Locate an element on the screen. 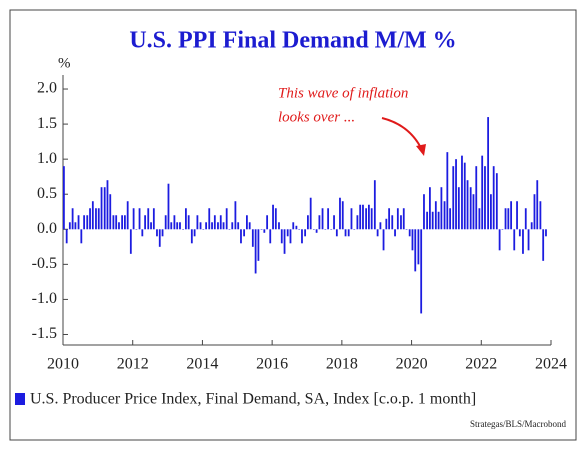  annotation-arrowhead is located at coordinates (421, 150).